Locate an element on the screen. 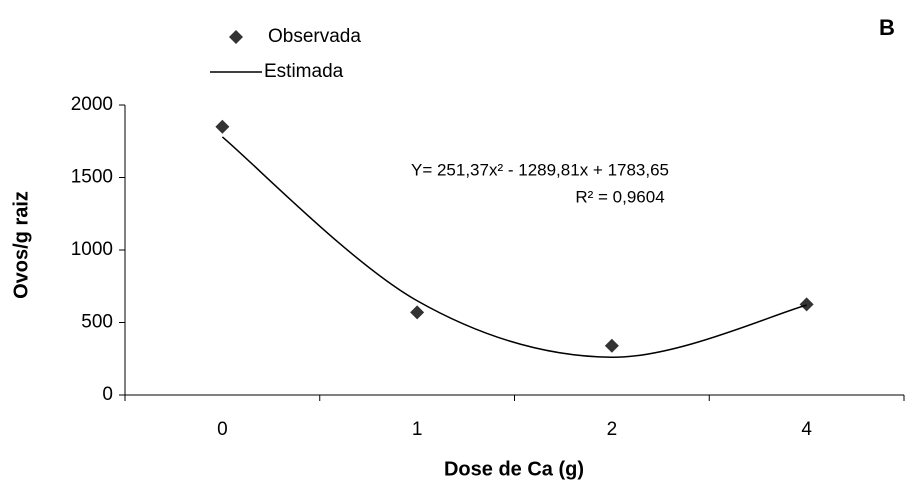 The image size is (905, 488). x-tick-label: 2 is located at coordinates (612, 429).